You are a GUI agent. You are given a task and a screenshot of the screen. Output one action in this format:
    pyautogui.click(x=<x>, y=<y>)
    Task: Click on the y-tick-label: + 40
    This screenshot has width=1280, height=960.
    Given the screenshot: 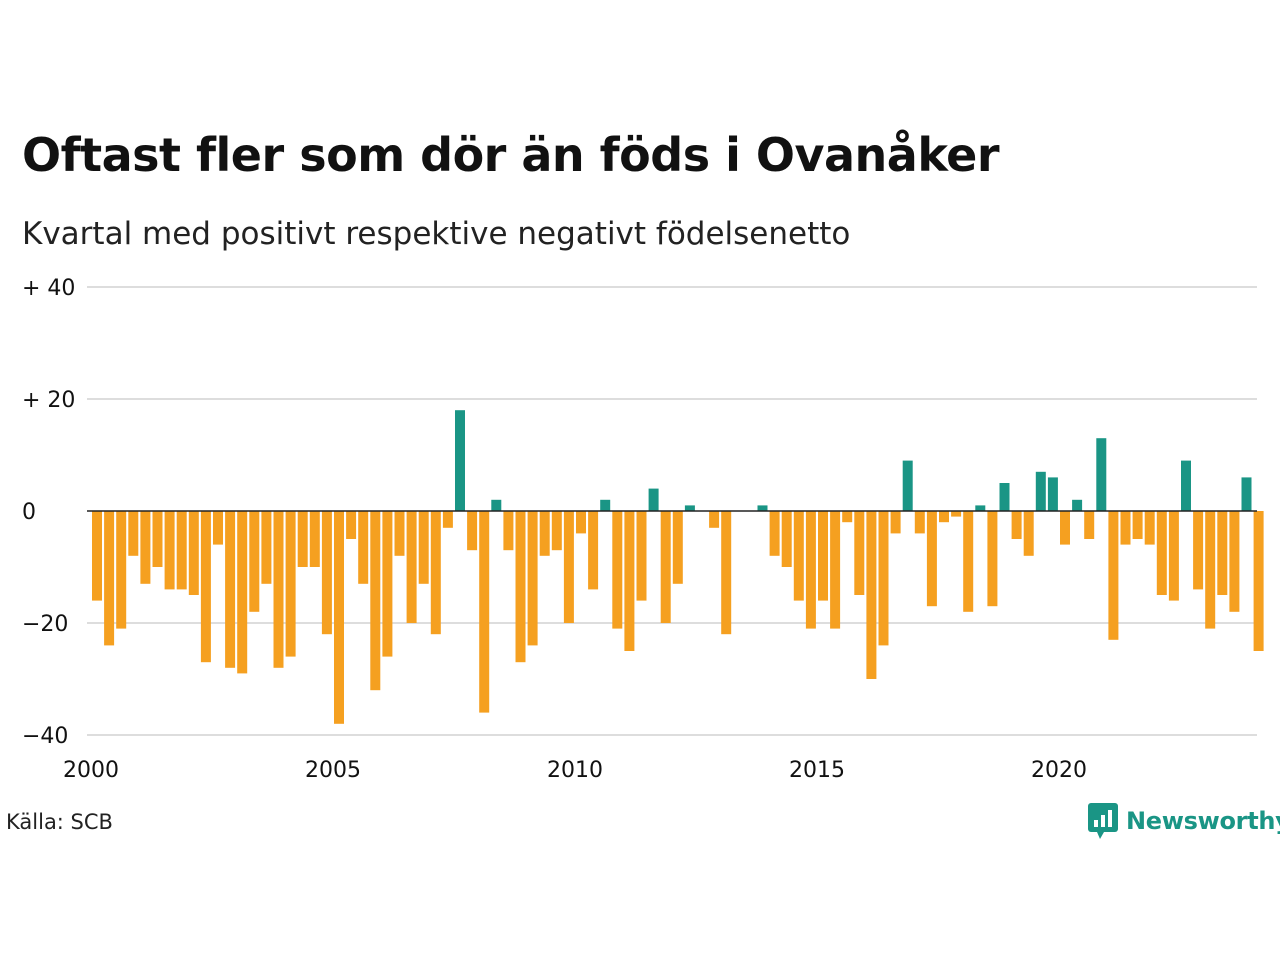 What is the action you would take?
    pyautogui.click(x=48, y=288)
    